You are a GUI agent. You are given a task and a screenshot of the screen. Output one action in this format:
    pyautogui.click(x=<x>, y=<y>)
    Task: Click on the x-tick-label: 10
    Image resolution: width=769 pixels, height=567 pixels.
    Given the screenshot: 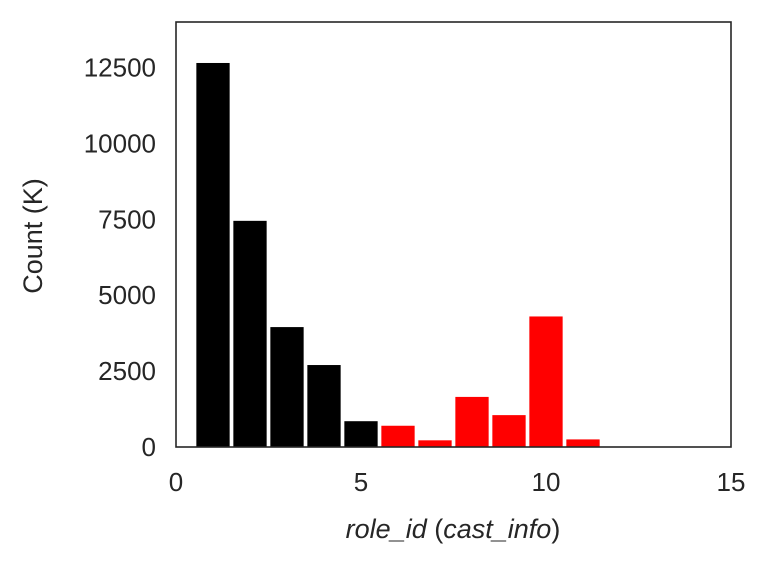 What is the action you would take?
    pyautogui.click(x=546, y=482)
    